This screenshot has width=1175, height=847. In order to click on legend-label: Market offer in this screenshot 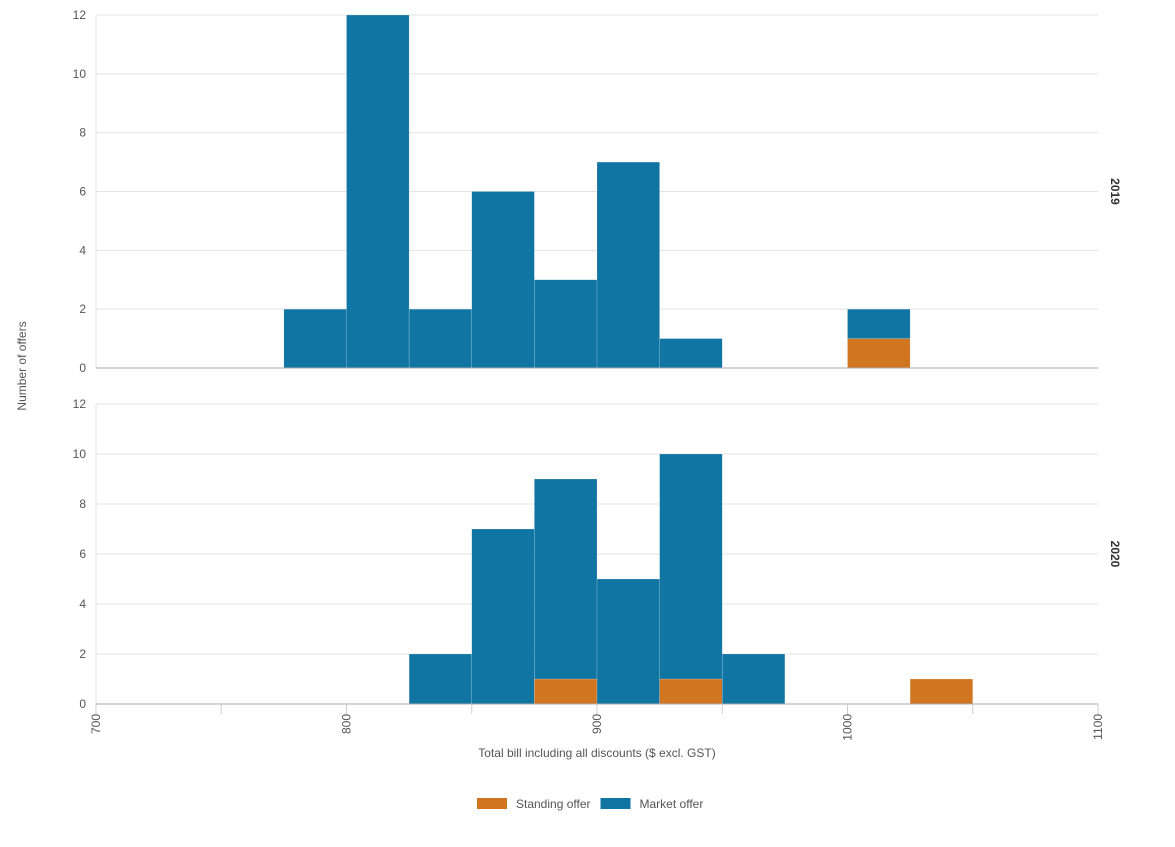, I will do `click(672, 804)`.